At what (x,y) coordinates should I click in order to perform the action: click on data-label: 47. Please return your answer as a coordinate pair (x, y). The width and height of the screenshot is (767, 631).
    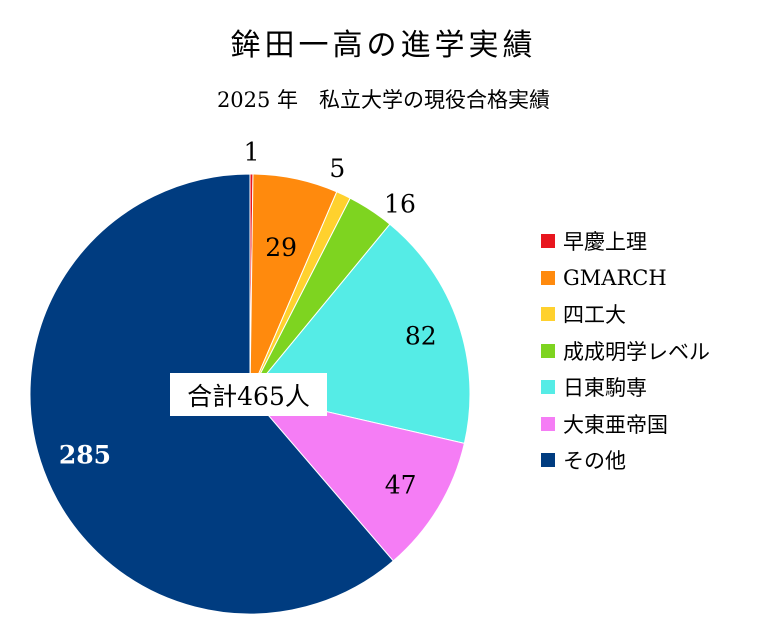
    Looking at the image, I should click on (401, 485).